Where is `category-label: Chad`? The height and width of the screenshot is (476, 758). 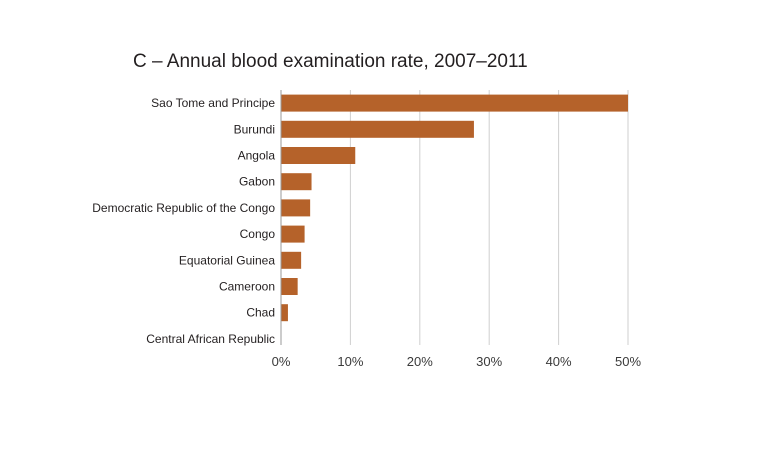
category-label: Chad is located at coordinates (260, 313).